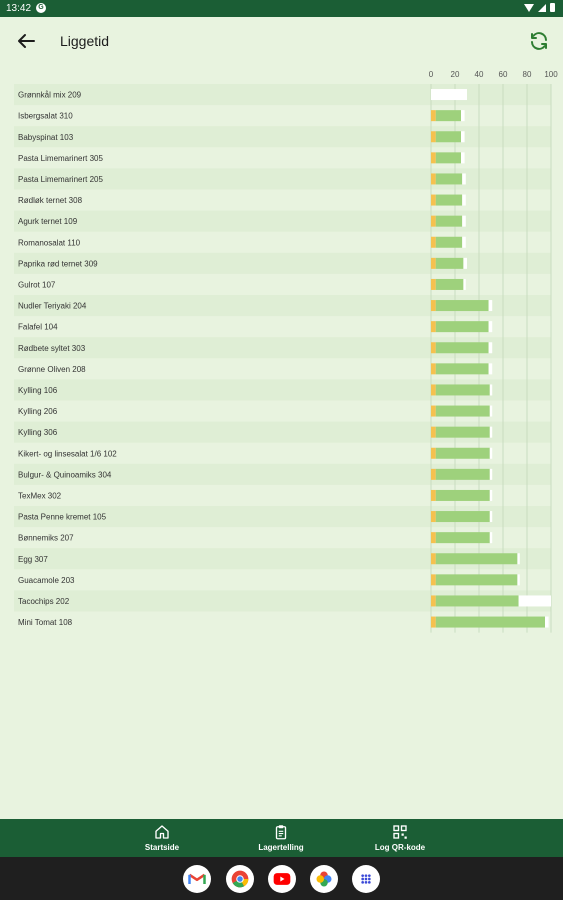 The height and width of the screenshot is (900, 563). Describe the element at coordinates (46, 580) in the screenshot. I see `category-label: Guacamole 203` at that location.